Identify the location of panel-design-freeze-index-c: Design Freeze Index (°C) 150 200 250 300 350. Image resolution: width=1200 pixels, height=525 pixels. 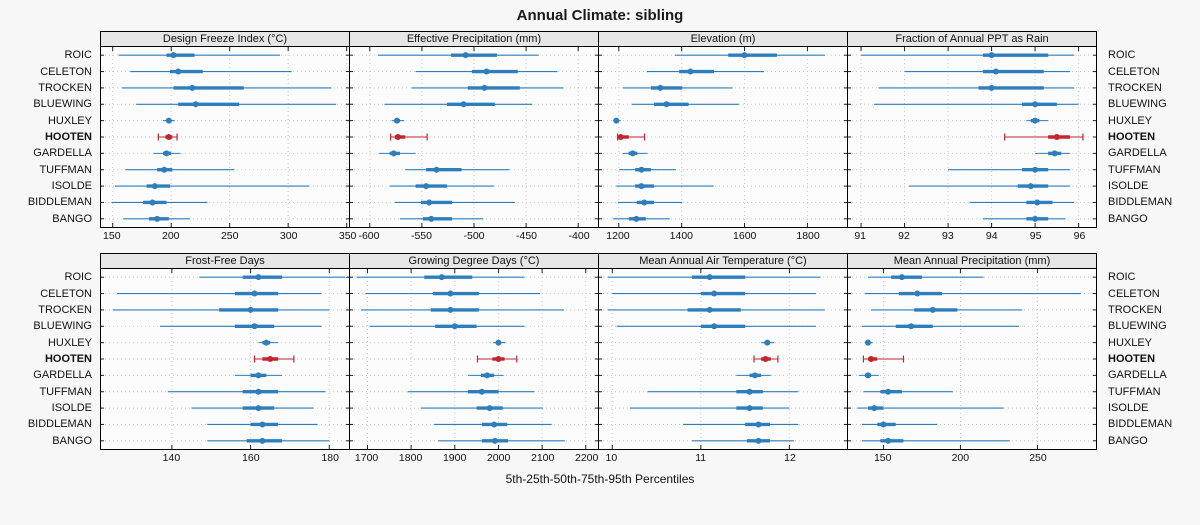
(228, 138).